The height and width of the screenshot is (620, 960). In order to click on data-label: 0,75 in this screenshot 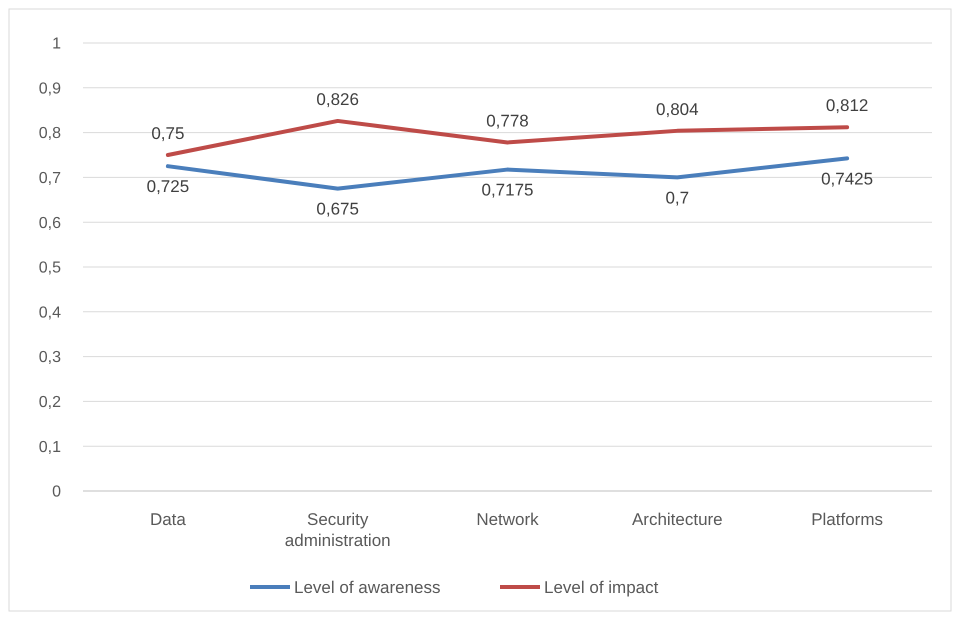, I will do `click(167, 133)`.